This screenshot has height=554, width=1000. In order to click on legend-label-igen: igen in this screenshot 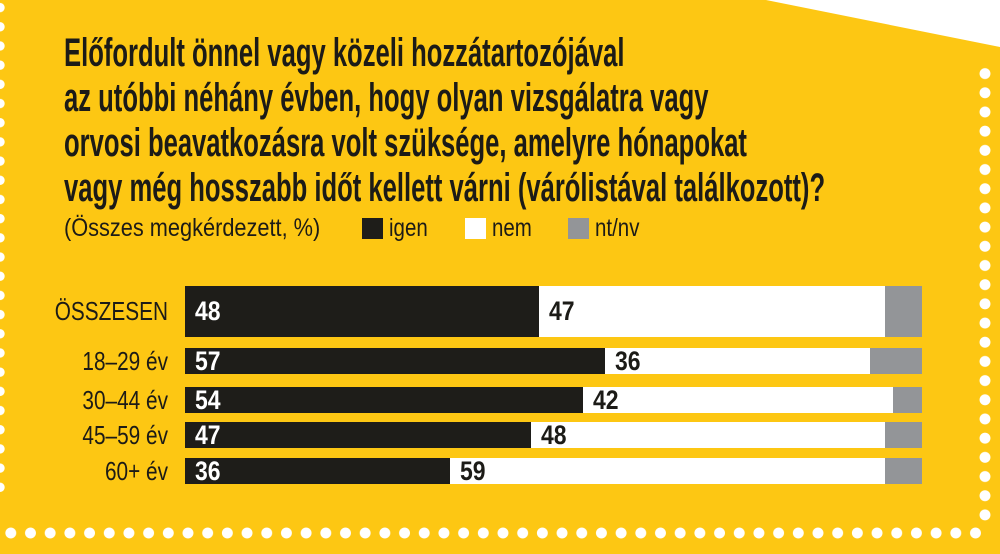, I will do `click(408, 227)`.